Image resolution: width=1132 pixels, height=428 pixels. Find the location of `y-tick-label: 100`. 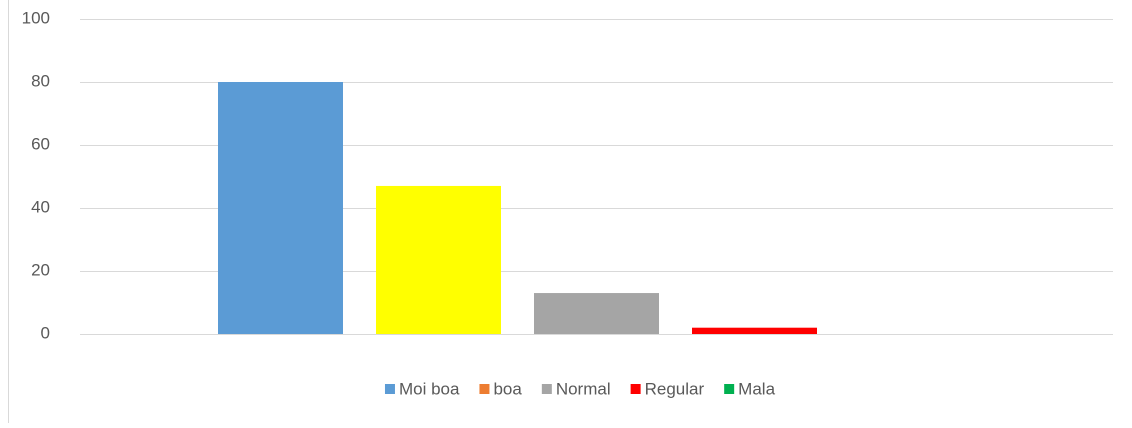

y-tick-label: 100 is located at coordinates (36, 17).